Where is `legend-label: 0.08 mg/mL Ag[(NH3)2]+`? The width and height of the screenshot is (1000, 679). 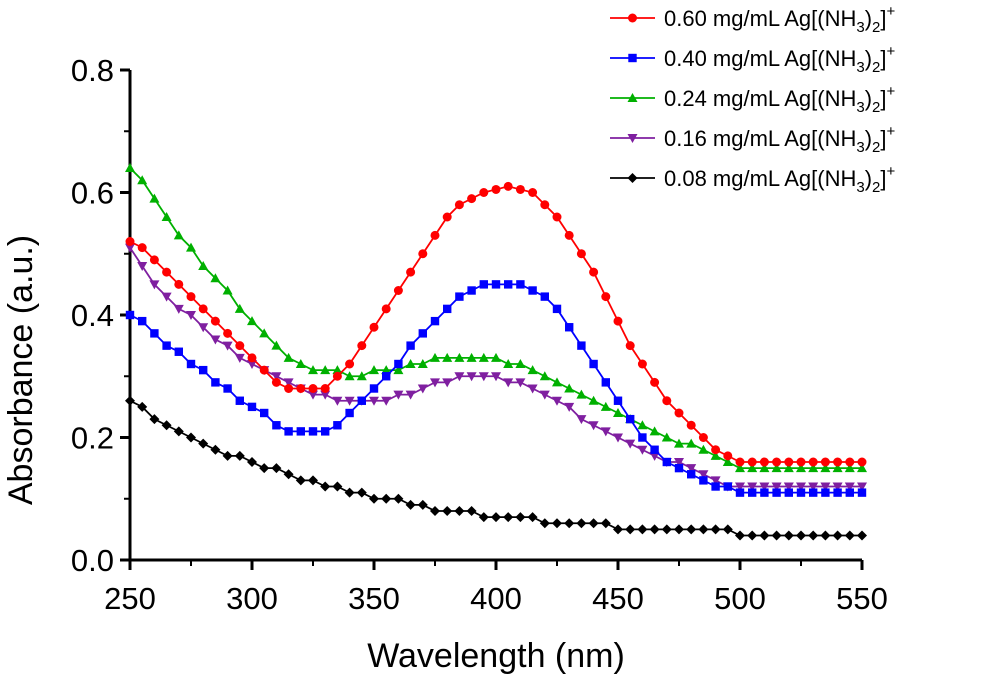 legend-label: 0.08 mg/mL Ag[(NH3)2]+ is located at coordinates (780, 179).